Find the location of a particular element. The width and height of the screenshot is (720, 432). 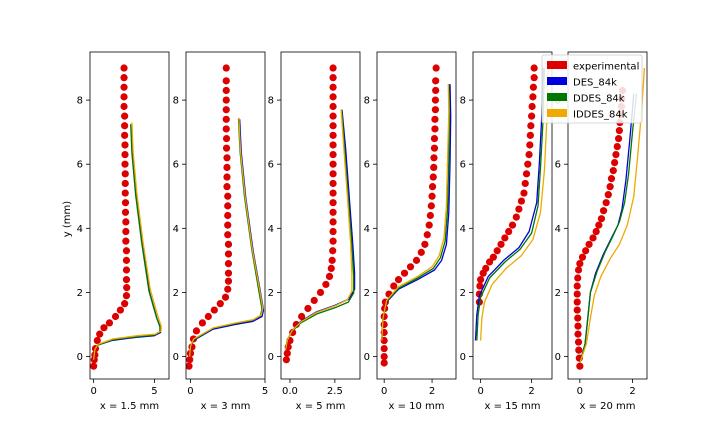

ddes-84k-line is located at coordinates (511, 204).